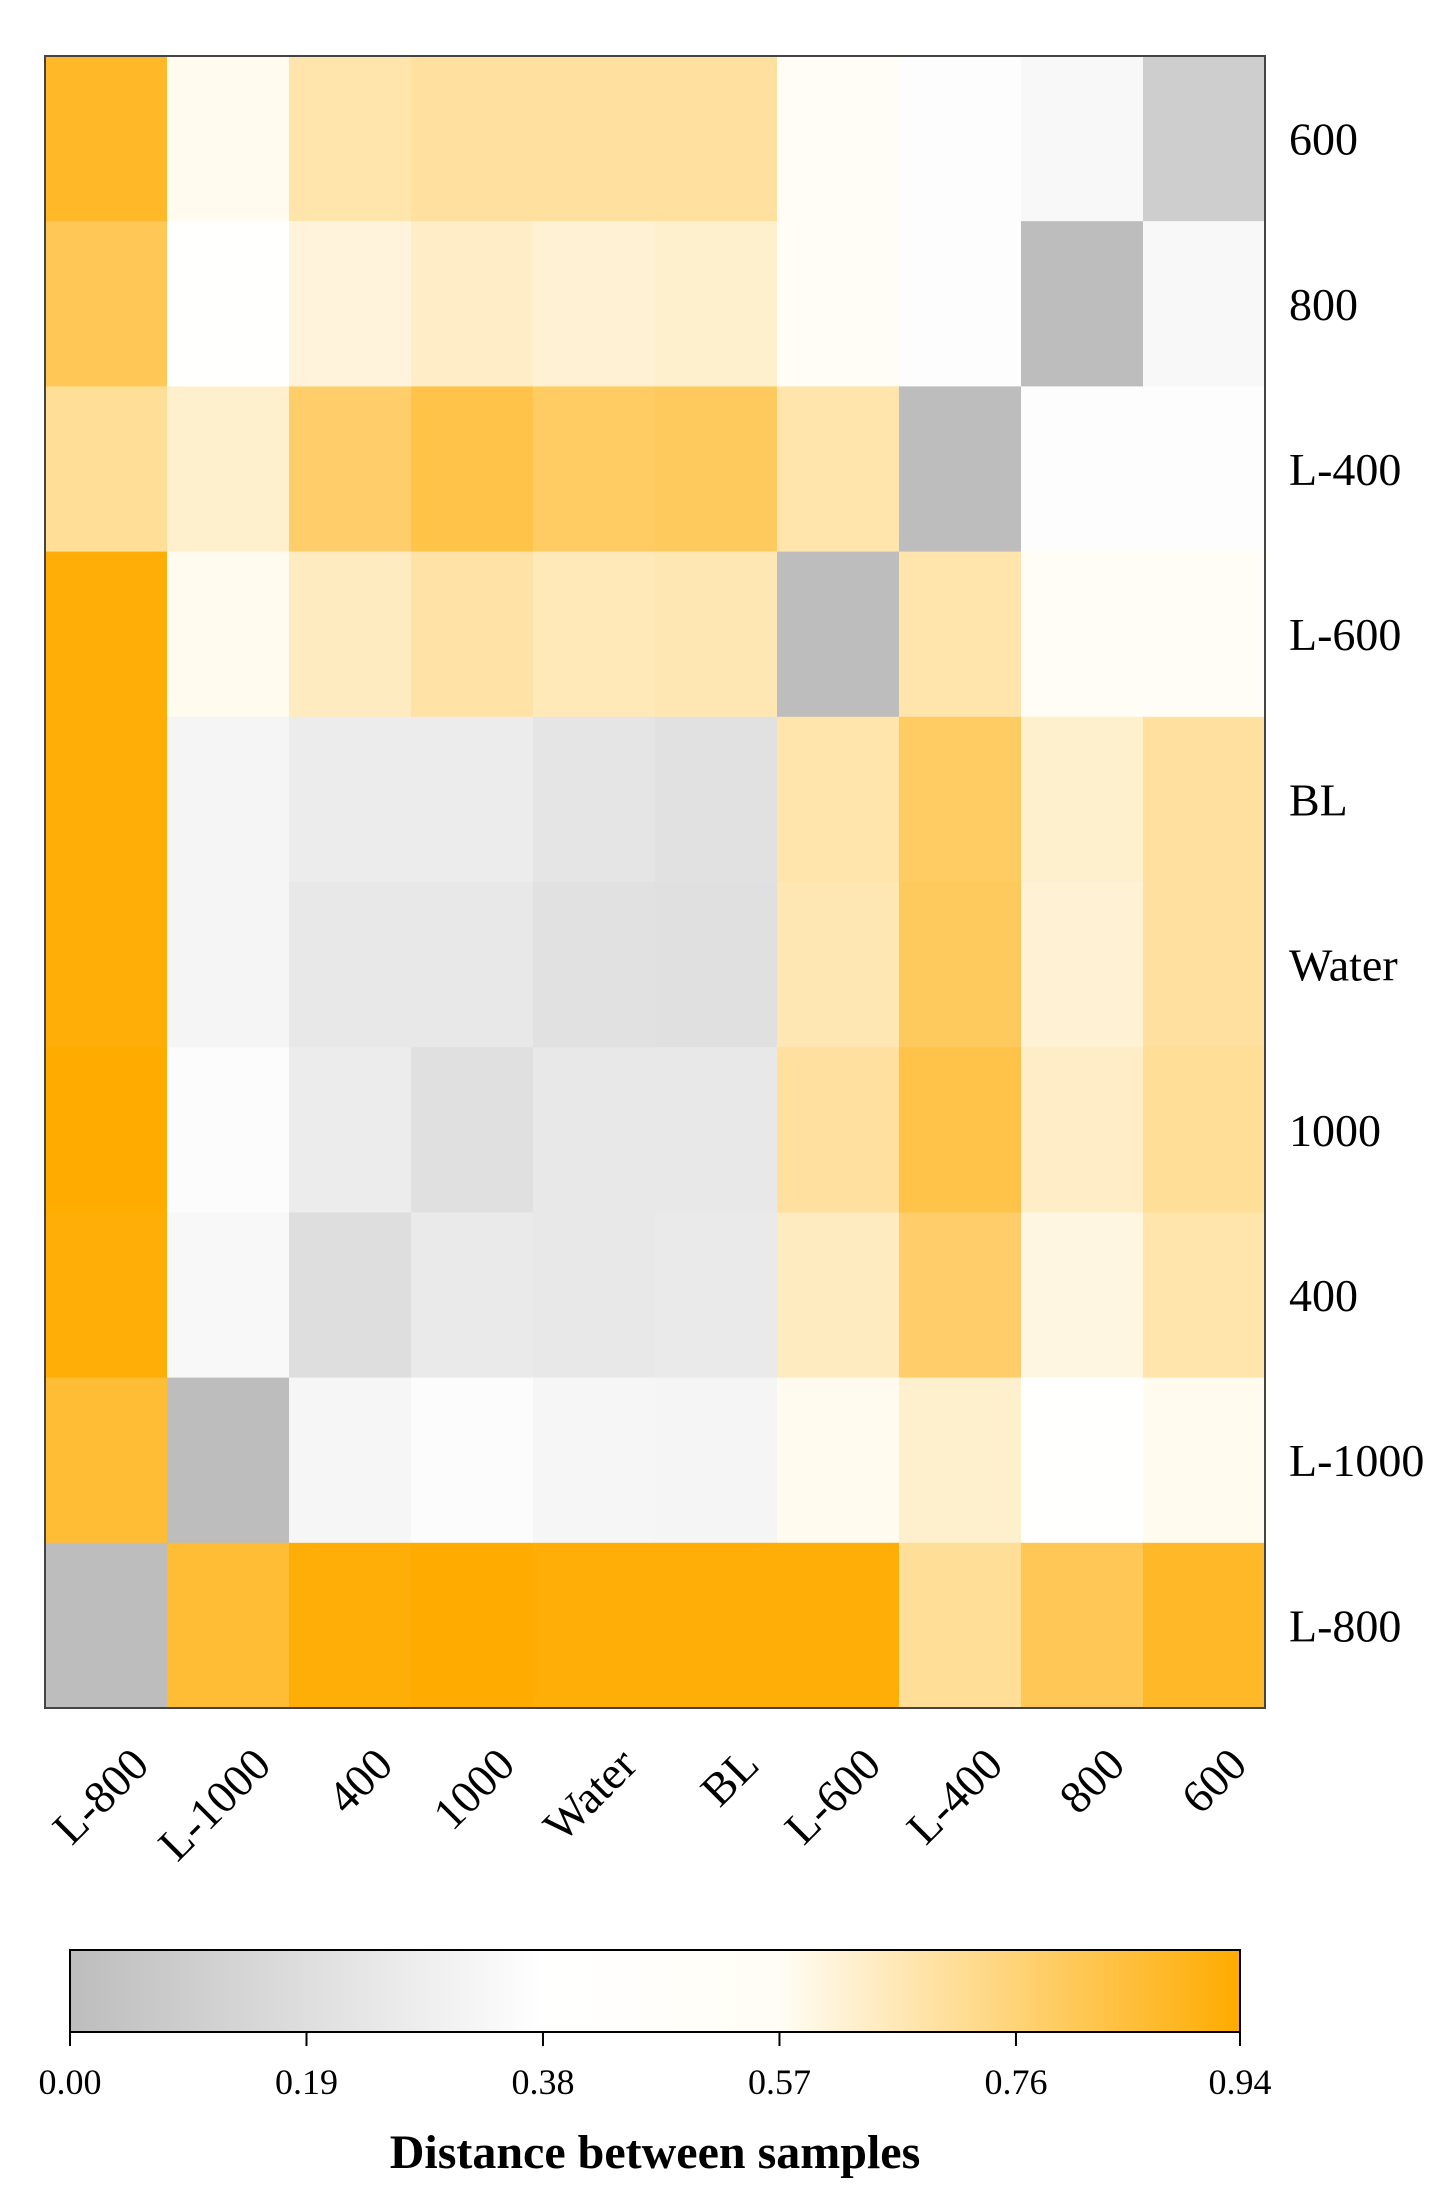 The width and height of the screenshot is (1451, 2211). What do you see at coordinates (955, 1796) in the screenshot?
I see `x-tick-label: L-400` at bounding box center [955, 1796].